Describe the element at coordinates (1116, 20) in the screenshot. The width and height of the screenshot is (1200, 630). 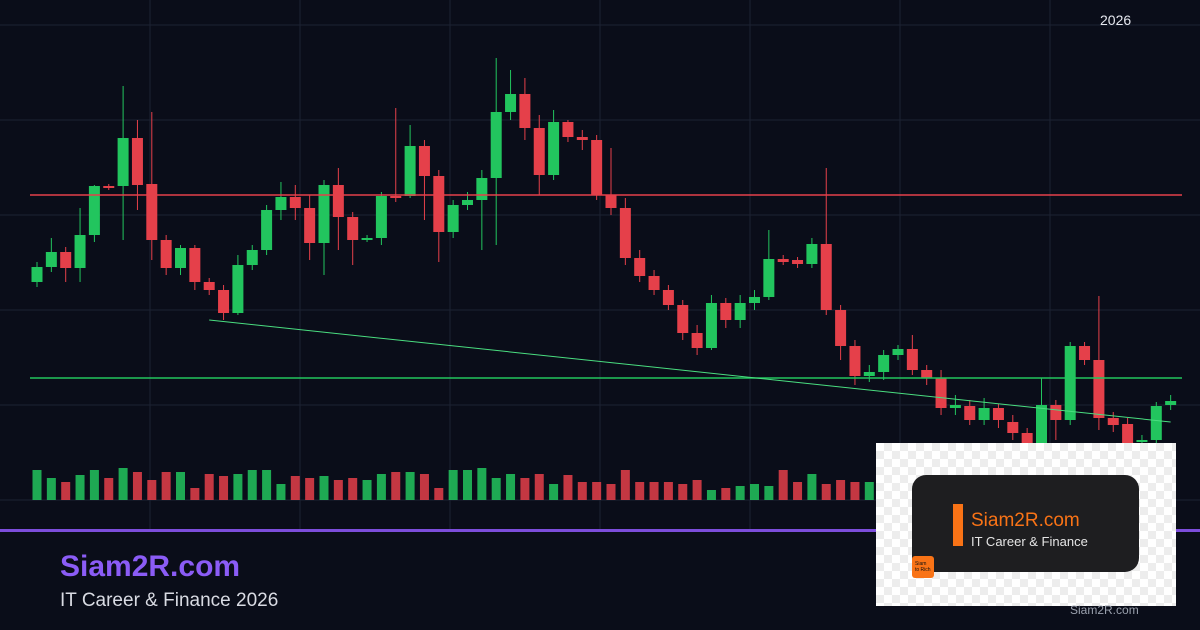
I see `year-label: 2026` at that location.